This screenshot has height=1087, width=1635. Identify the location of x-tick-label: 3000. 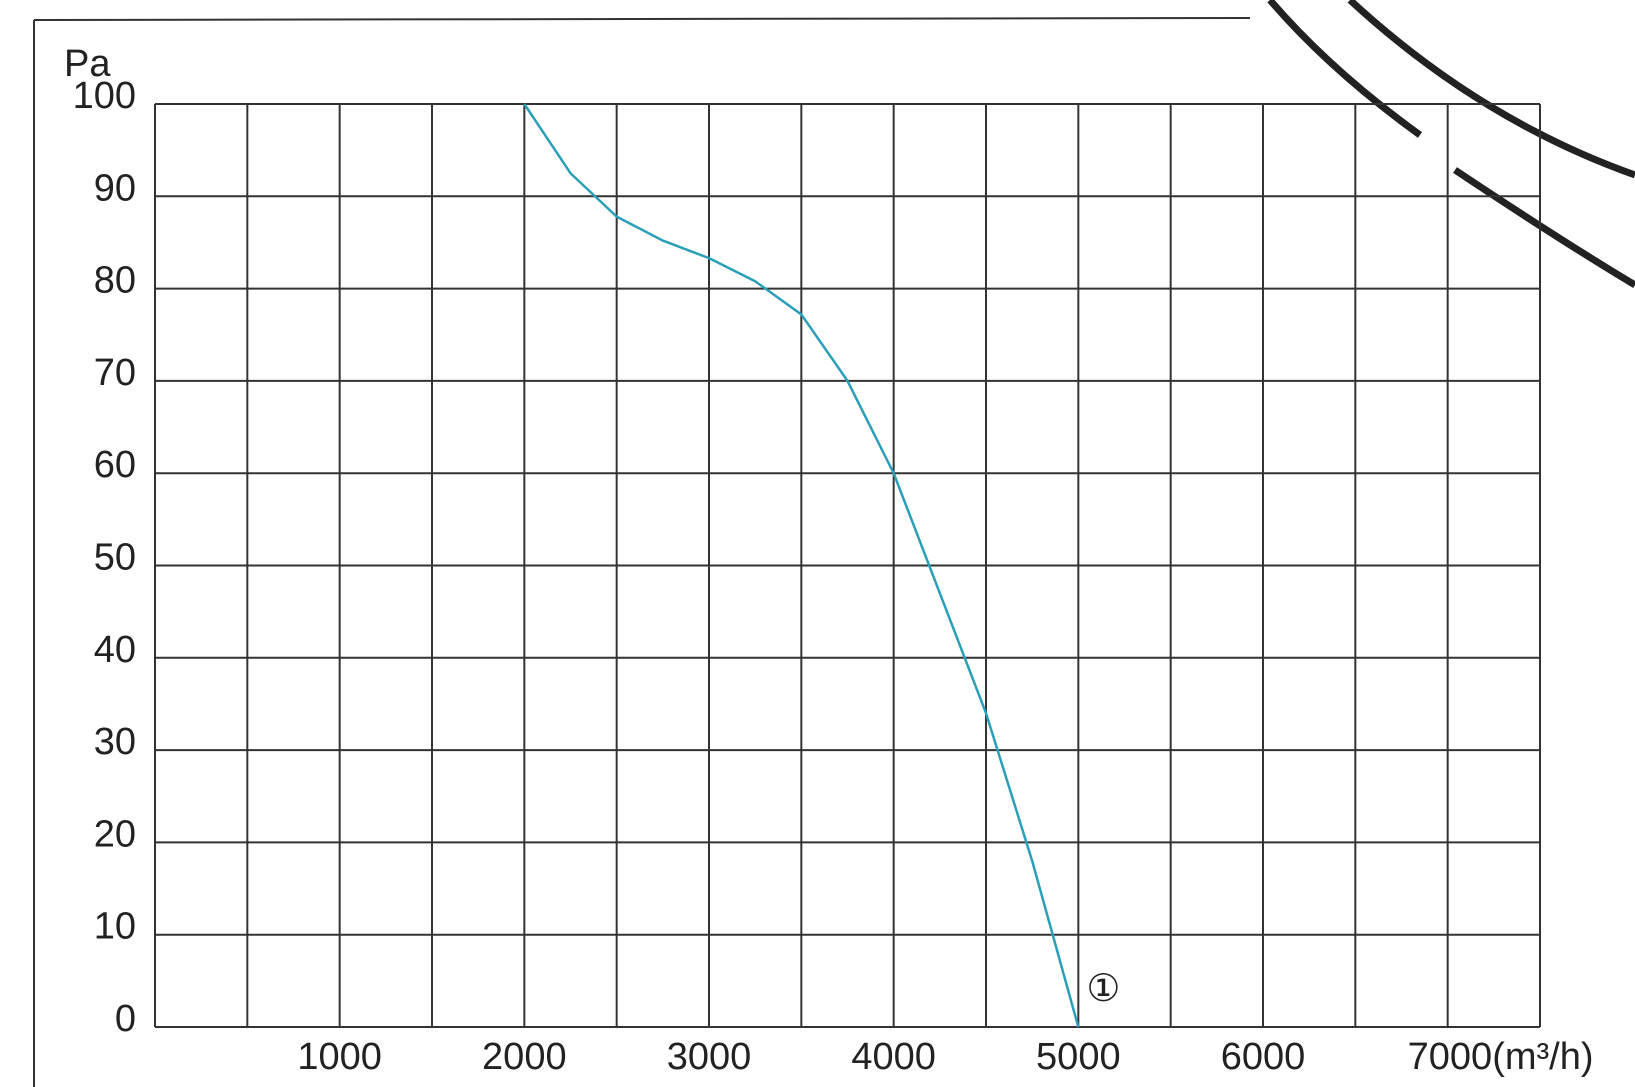
(709, 1057).